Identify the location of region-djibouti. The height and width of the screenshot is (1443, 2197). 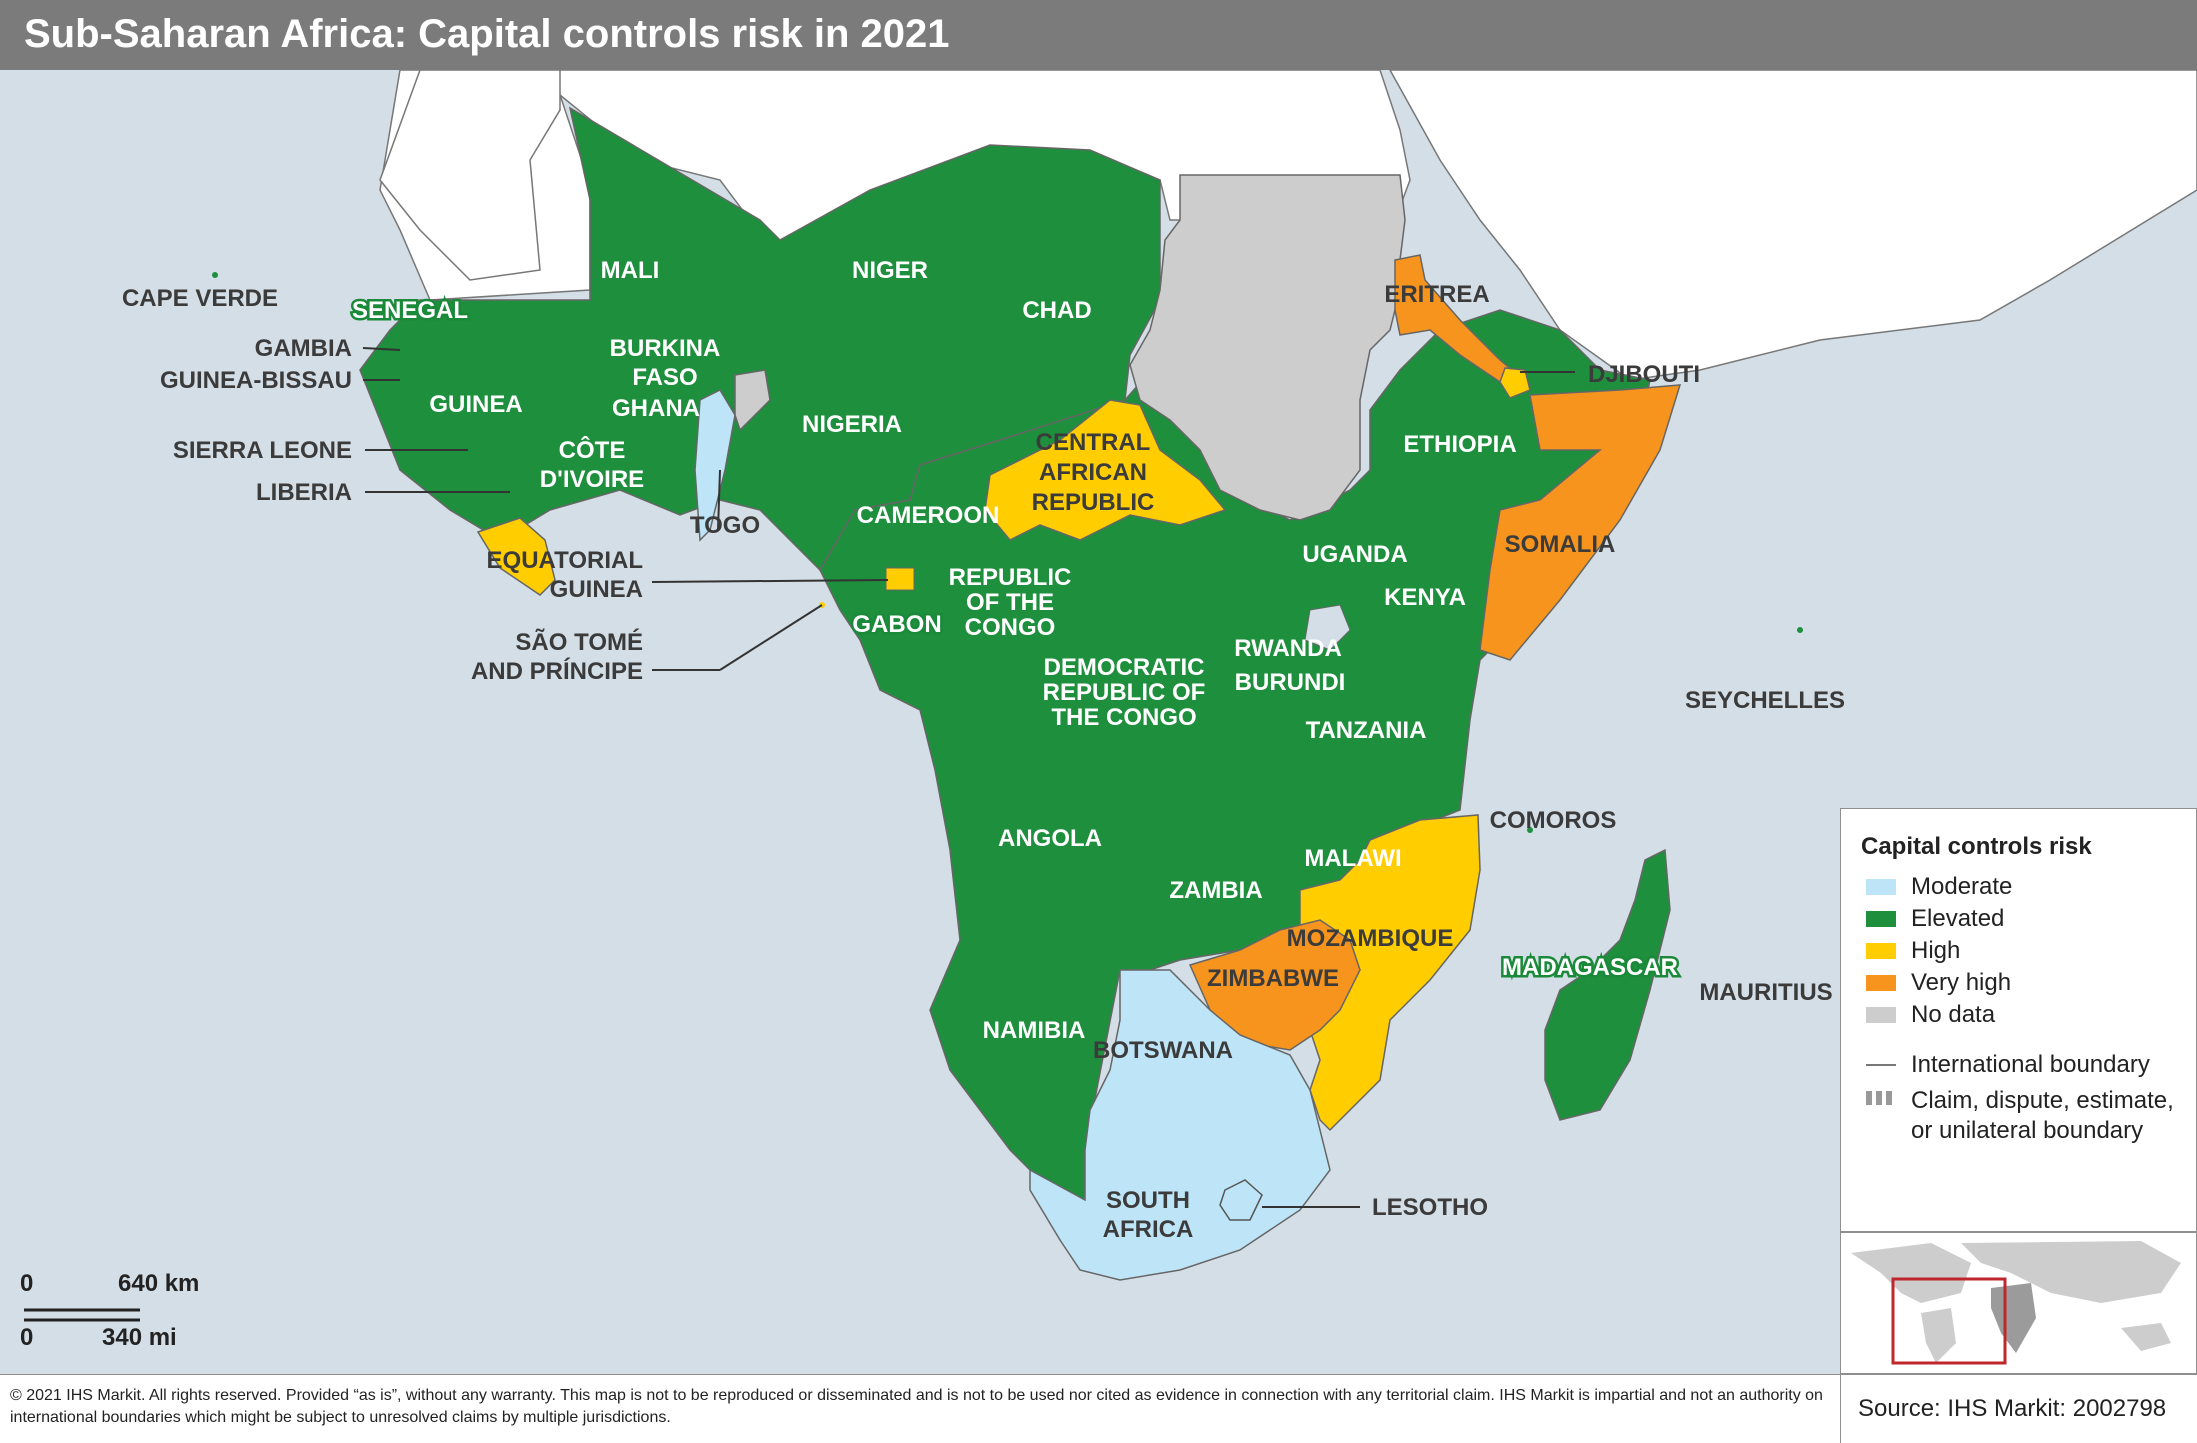
(1515, 383).